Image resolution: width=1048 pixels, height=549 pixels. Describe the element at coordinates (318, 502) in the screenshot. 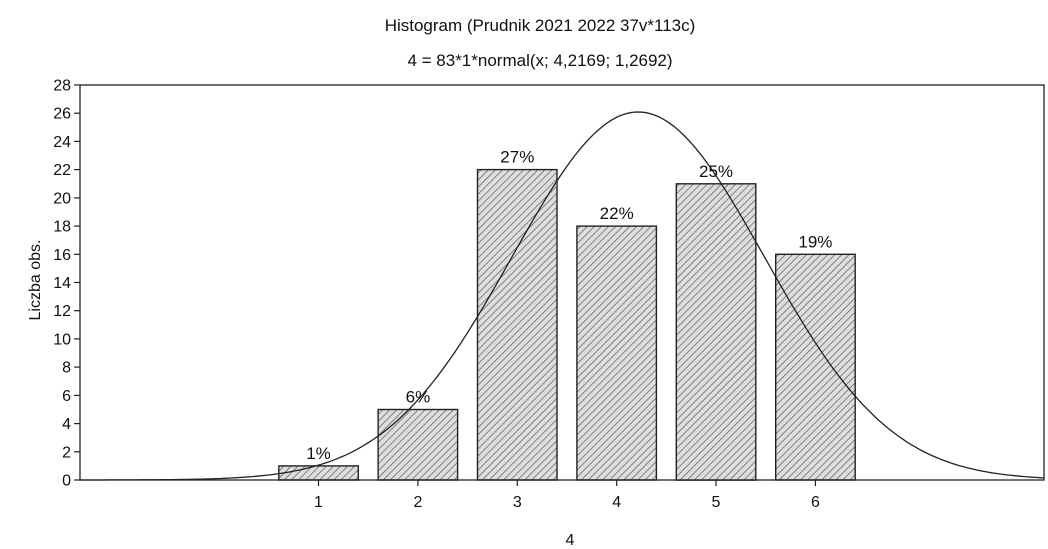

I see `x-tick-label: 1` at that location.